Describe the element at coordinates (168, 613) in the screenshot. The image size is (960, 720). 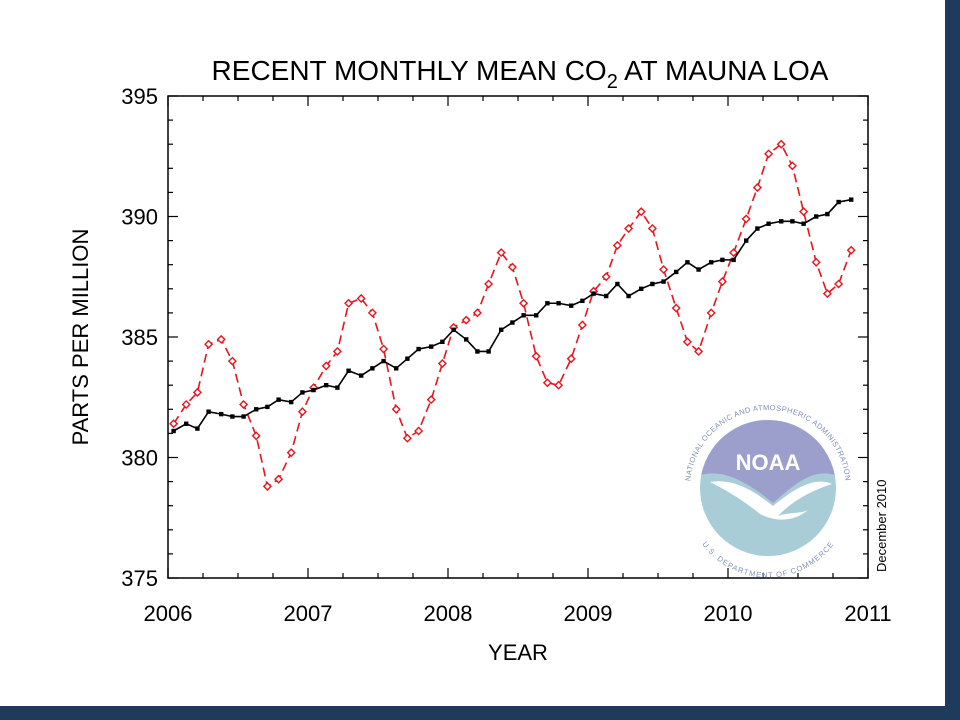
I see `x-tick-label: 2006` at that location.